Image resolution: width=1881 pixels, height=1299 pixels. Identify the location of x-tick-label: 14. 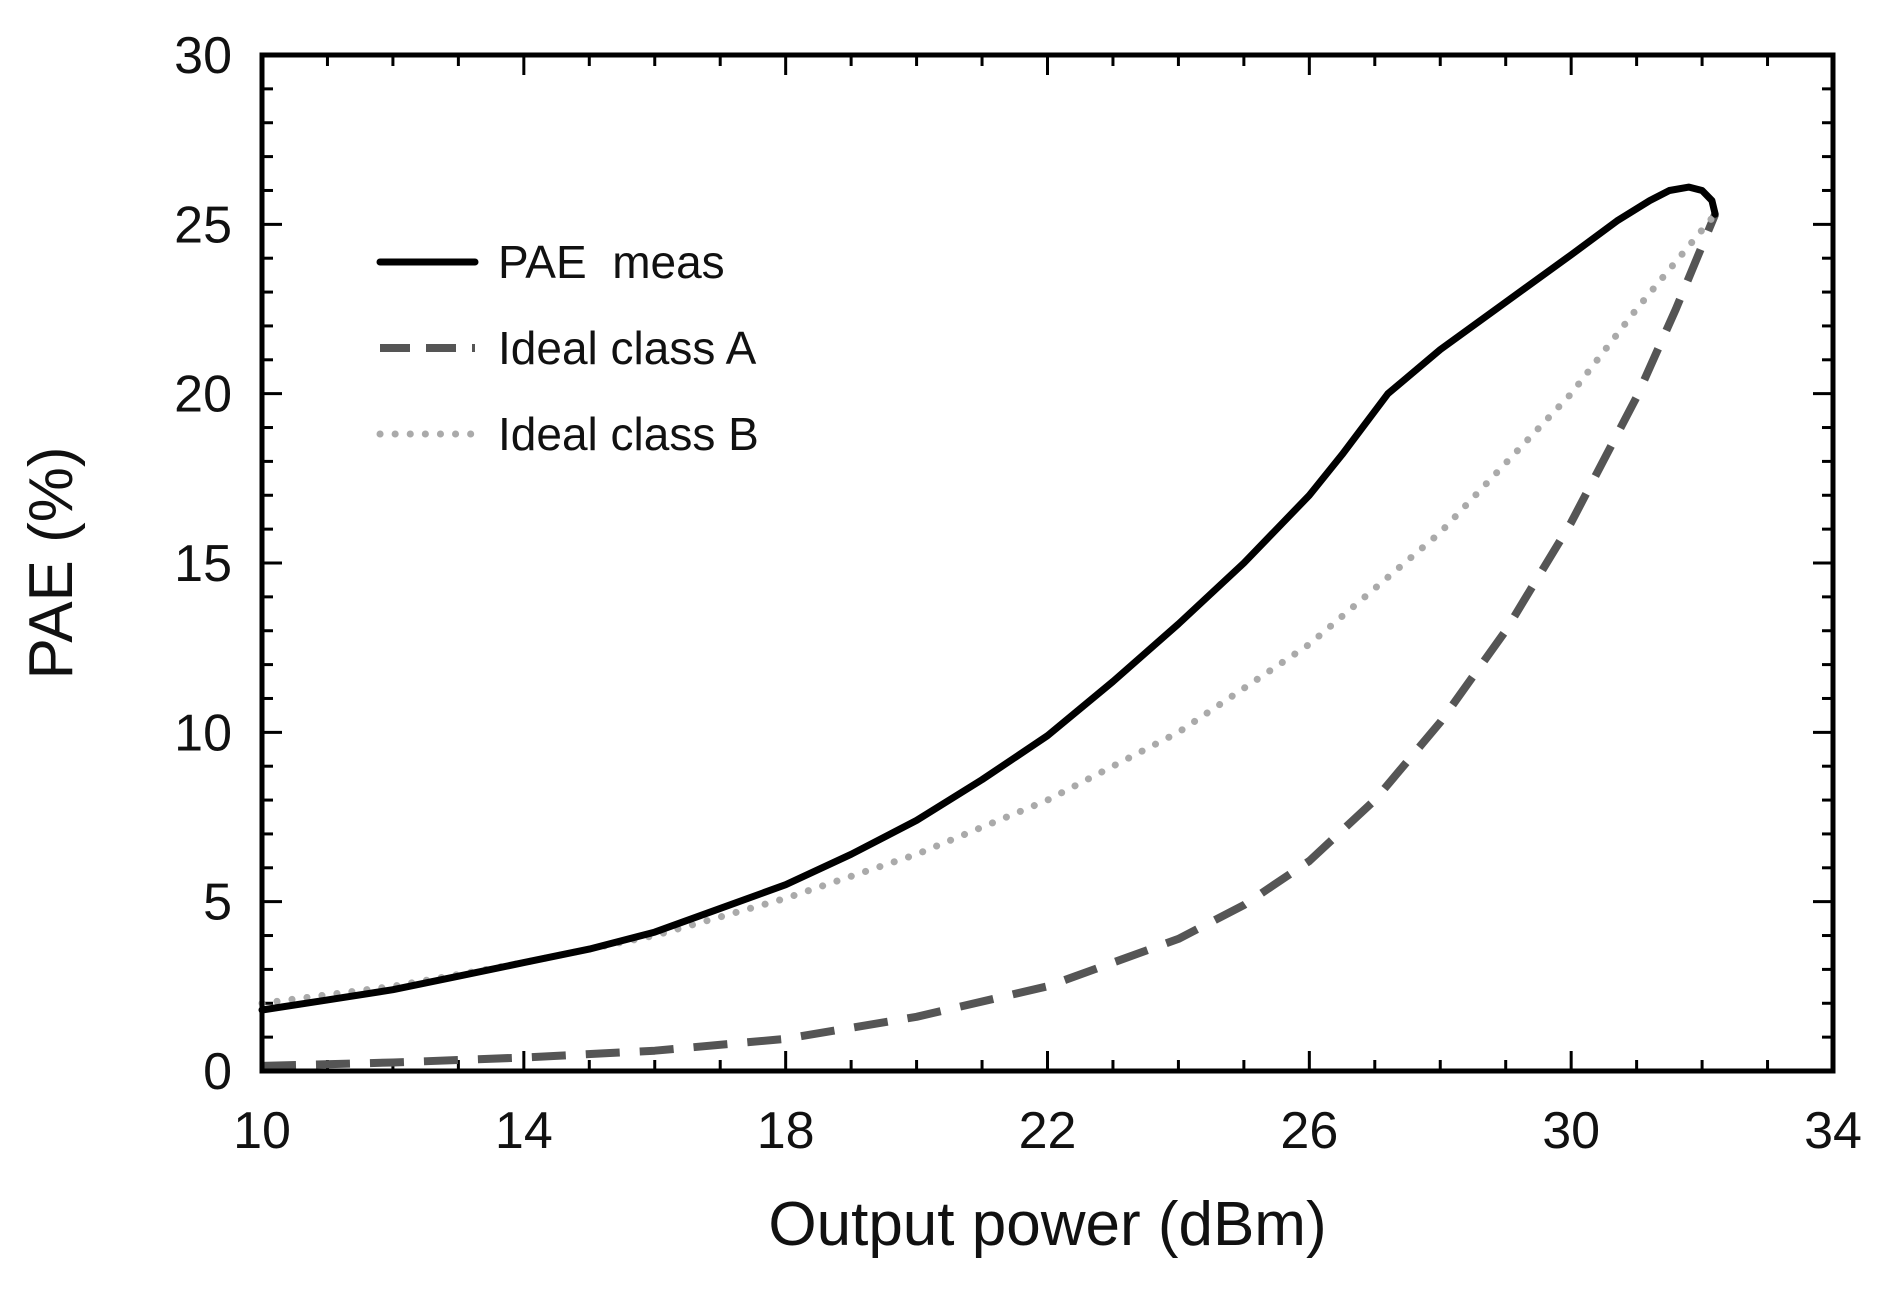
(524, 1131).